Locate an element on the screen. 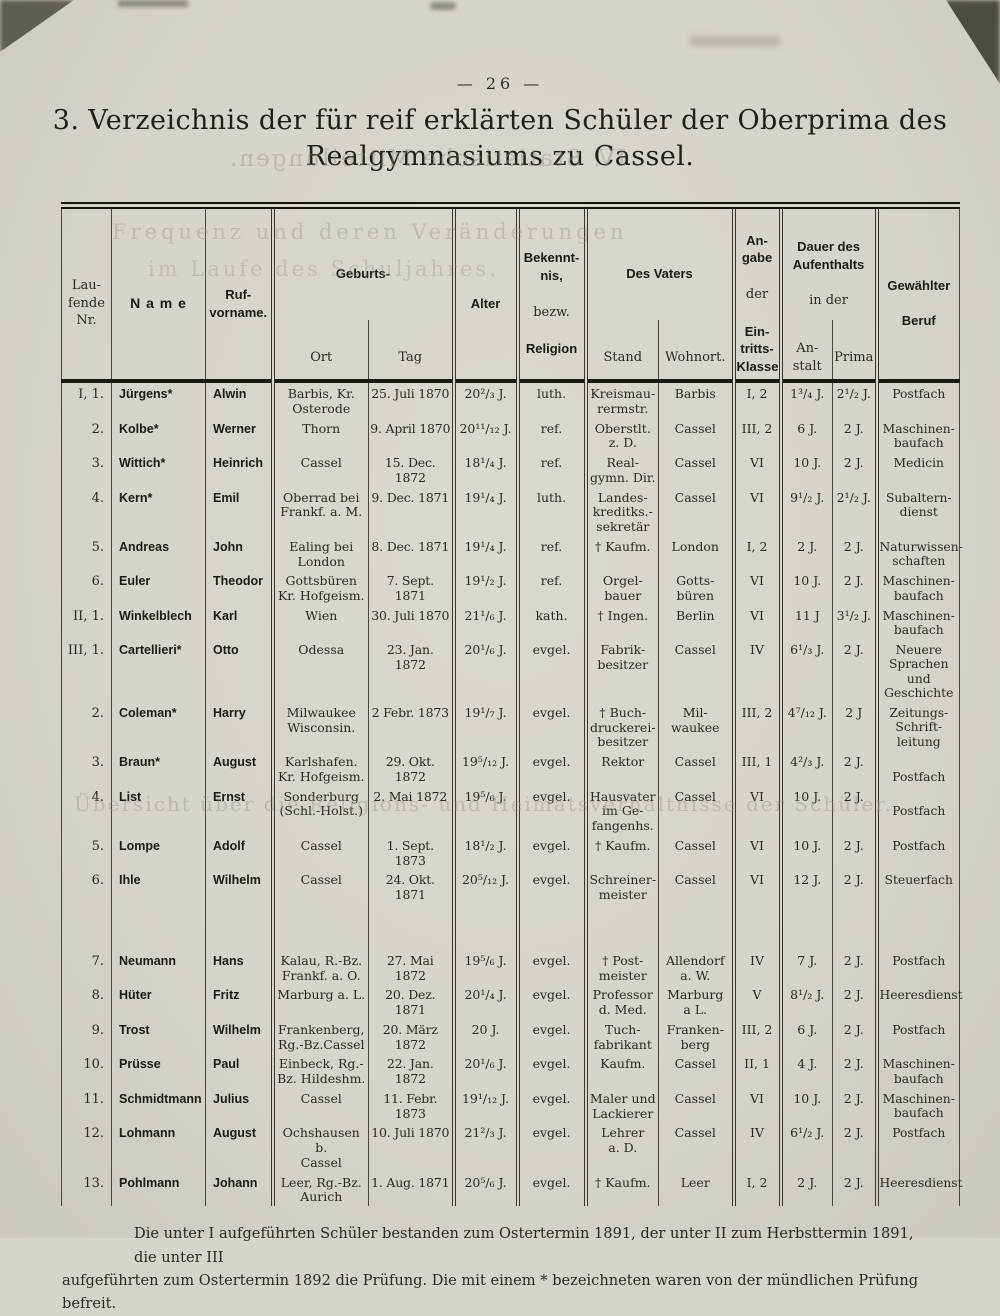 This screenshot has height=1316, width=1000. cell-beruf: Maschinen- baufach is located at coordinates (917, 1070).